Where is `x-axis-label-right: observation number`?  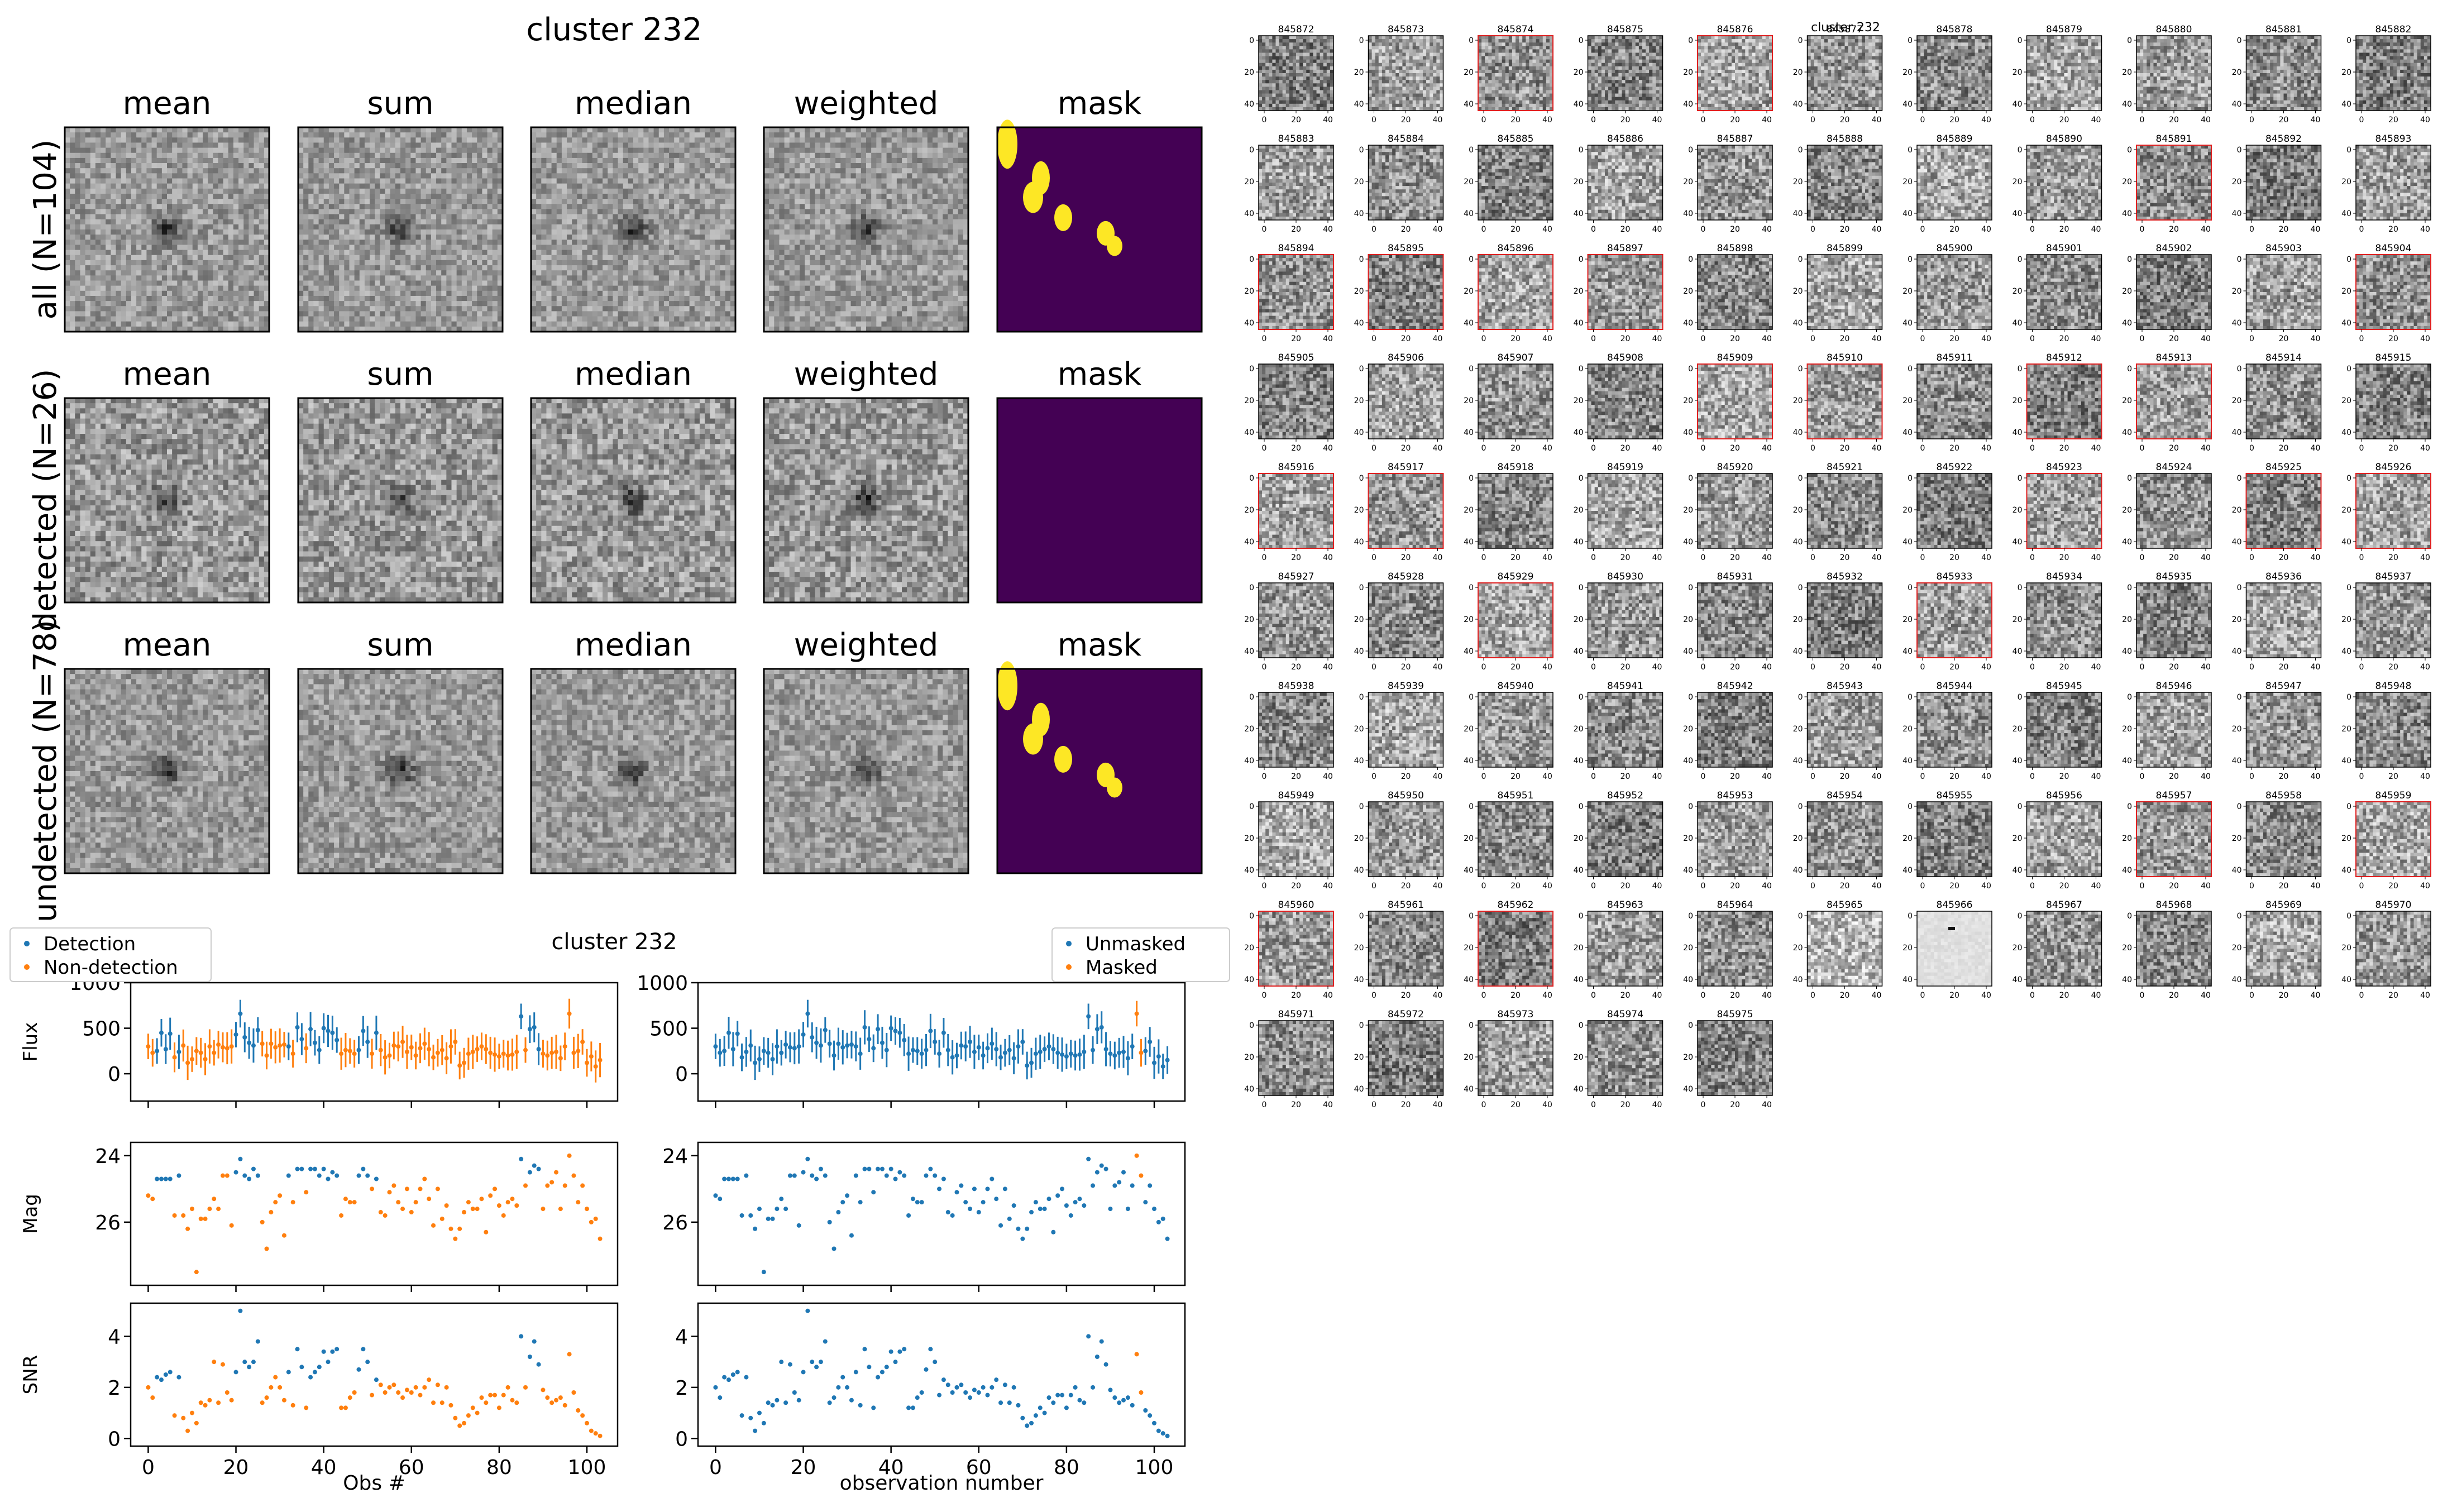
x-axis-label-right: observation number is located at coordinates (942, 1483).